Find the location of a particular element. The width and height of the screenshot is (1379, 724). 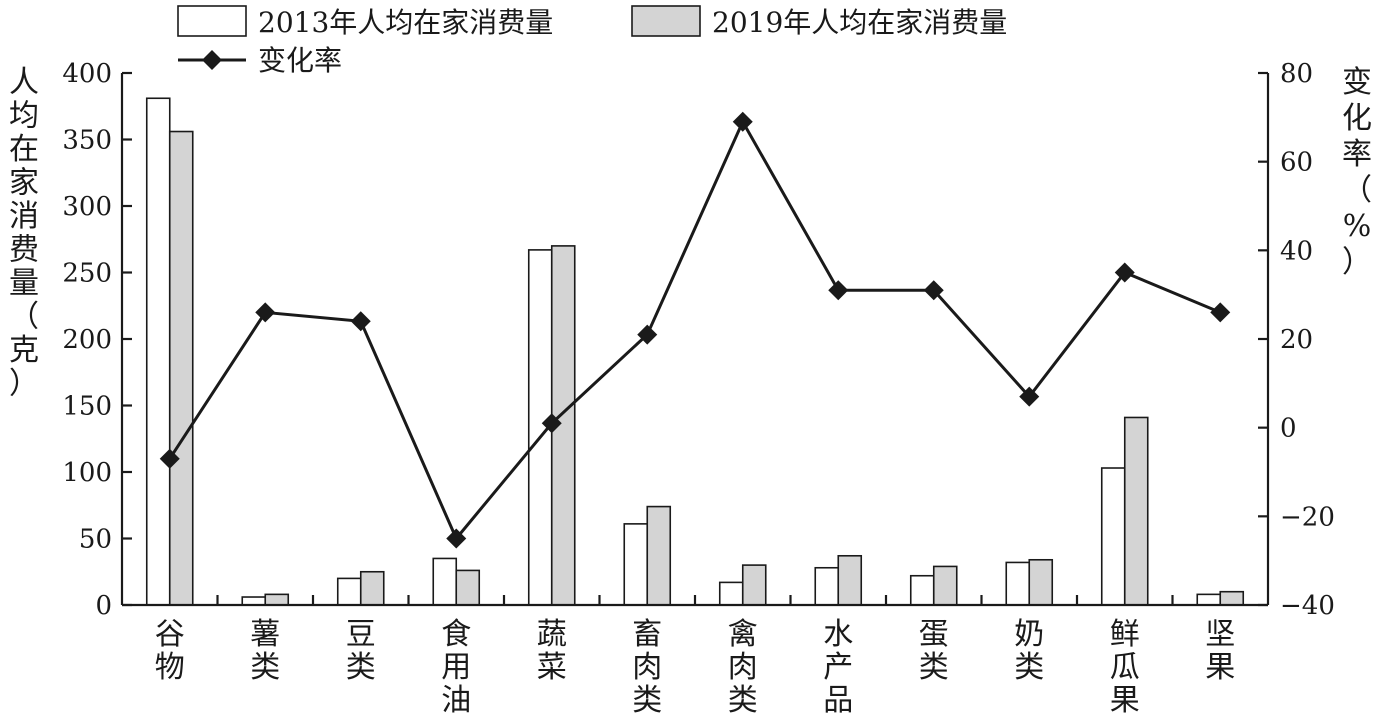

legend-label-2019: 2019年人均在家消费量 is located at coordinates (859, 22).